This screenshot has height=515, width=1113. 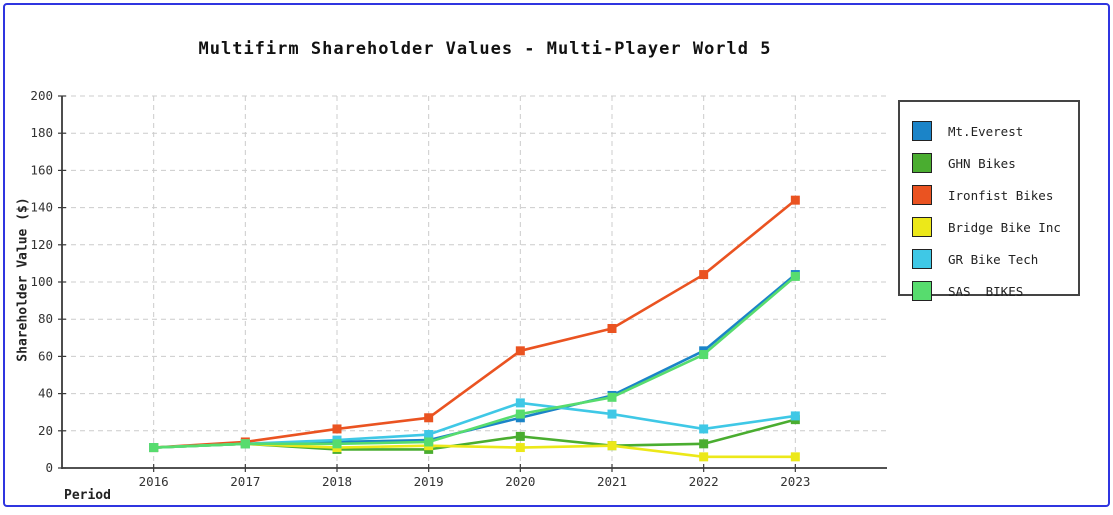 What do you see at coordinates (45, 393) in the screenshot?
I see `svg-text: 40` at bounding box center [45, 393].